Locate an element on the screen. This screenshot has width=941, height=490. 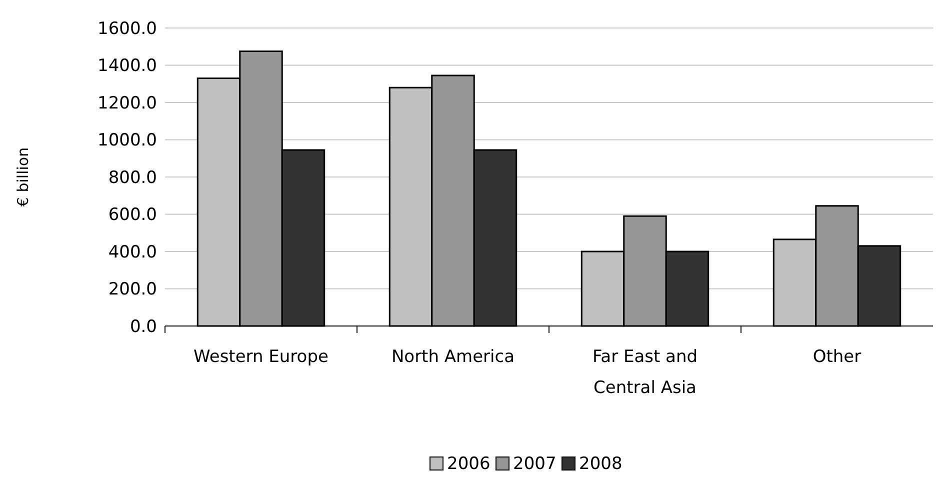
y-tick-label: 1200.0 is located at coordinates (127, 103).